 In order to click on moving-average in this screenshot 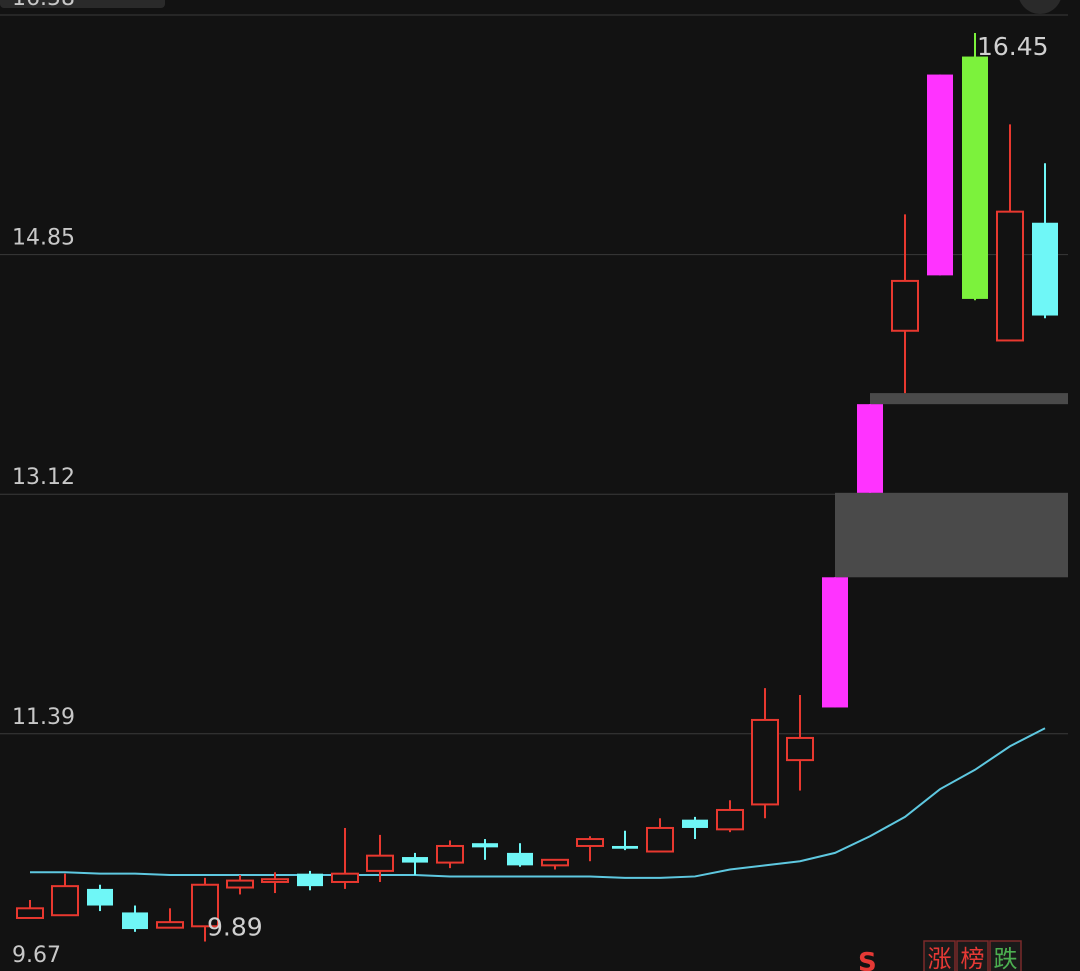, I will do `click(538, 803)`.